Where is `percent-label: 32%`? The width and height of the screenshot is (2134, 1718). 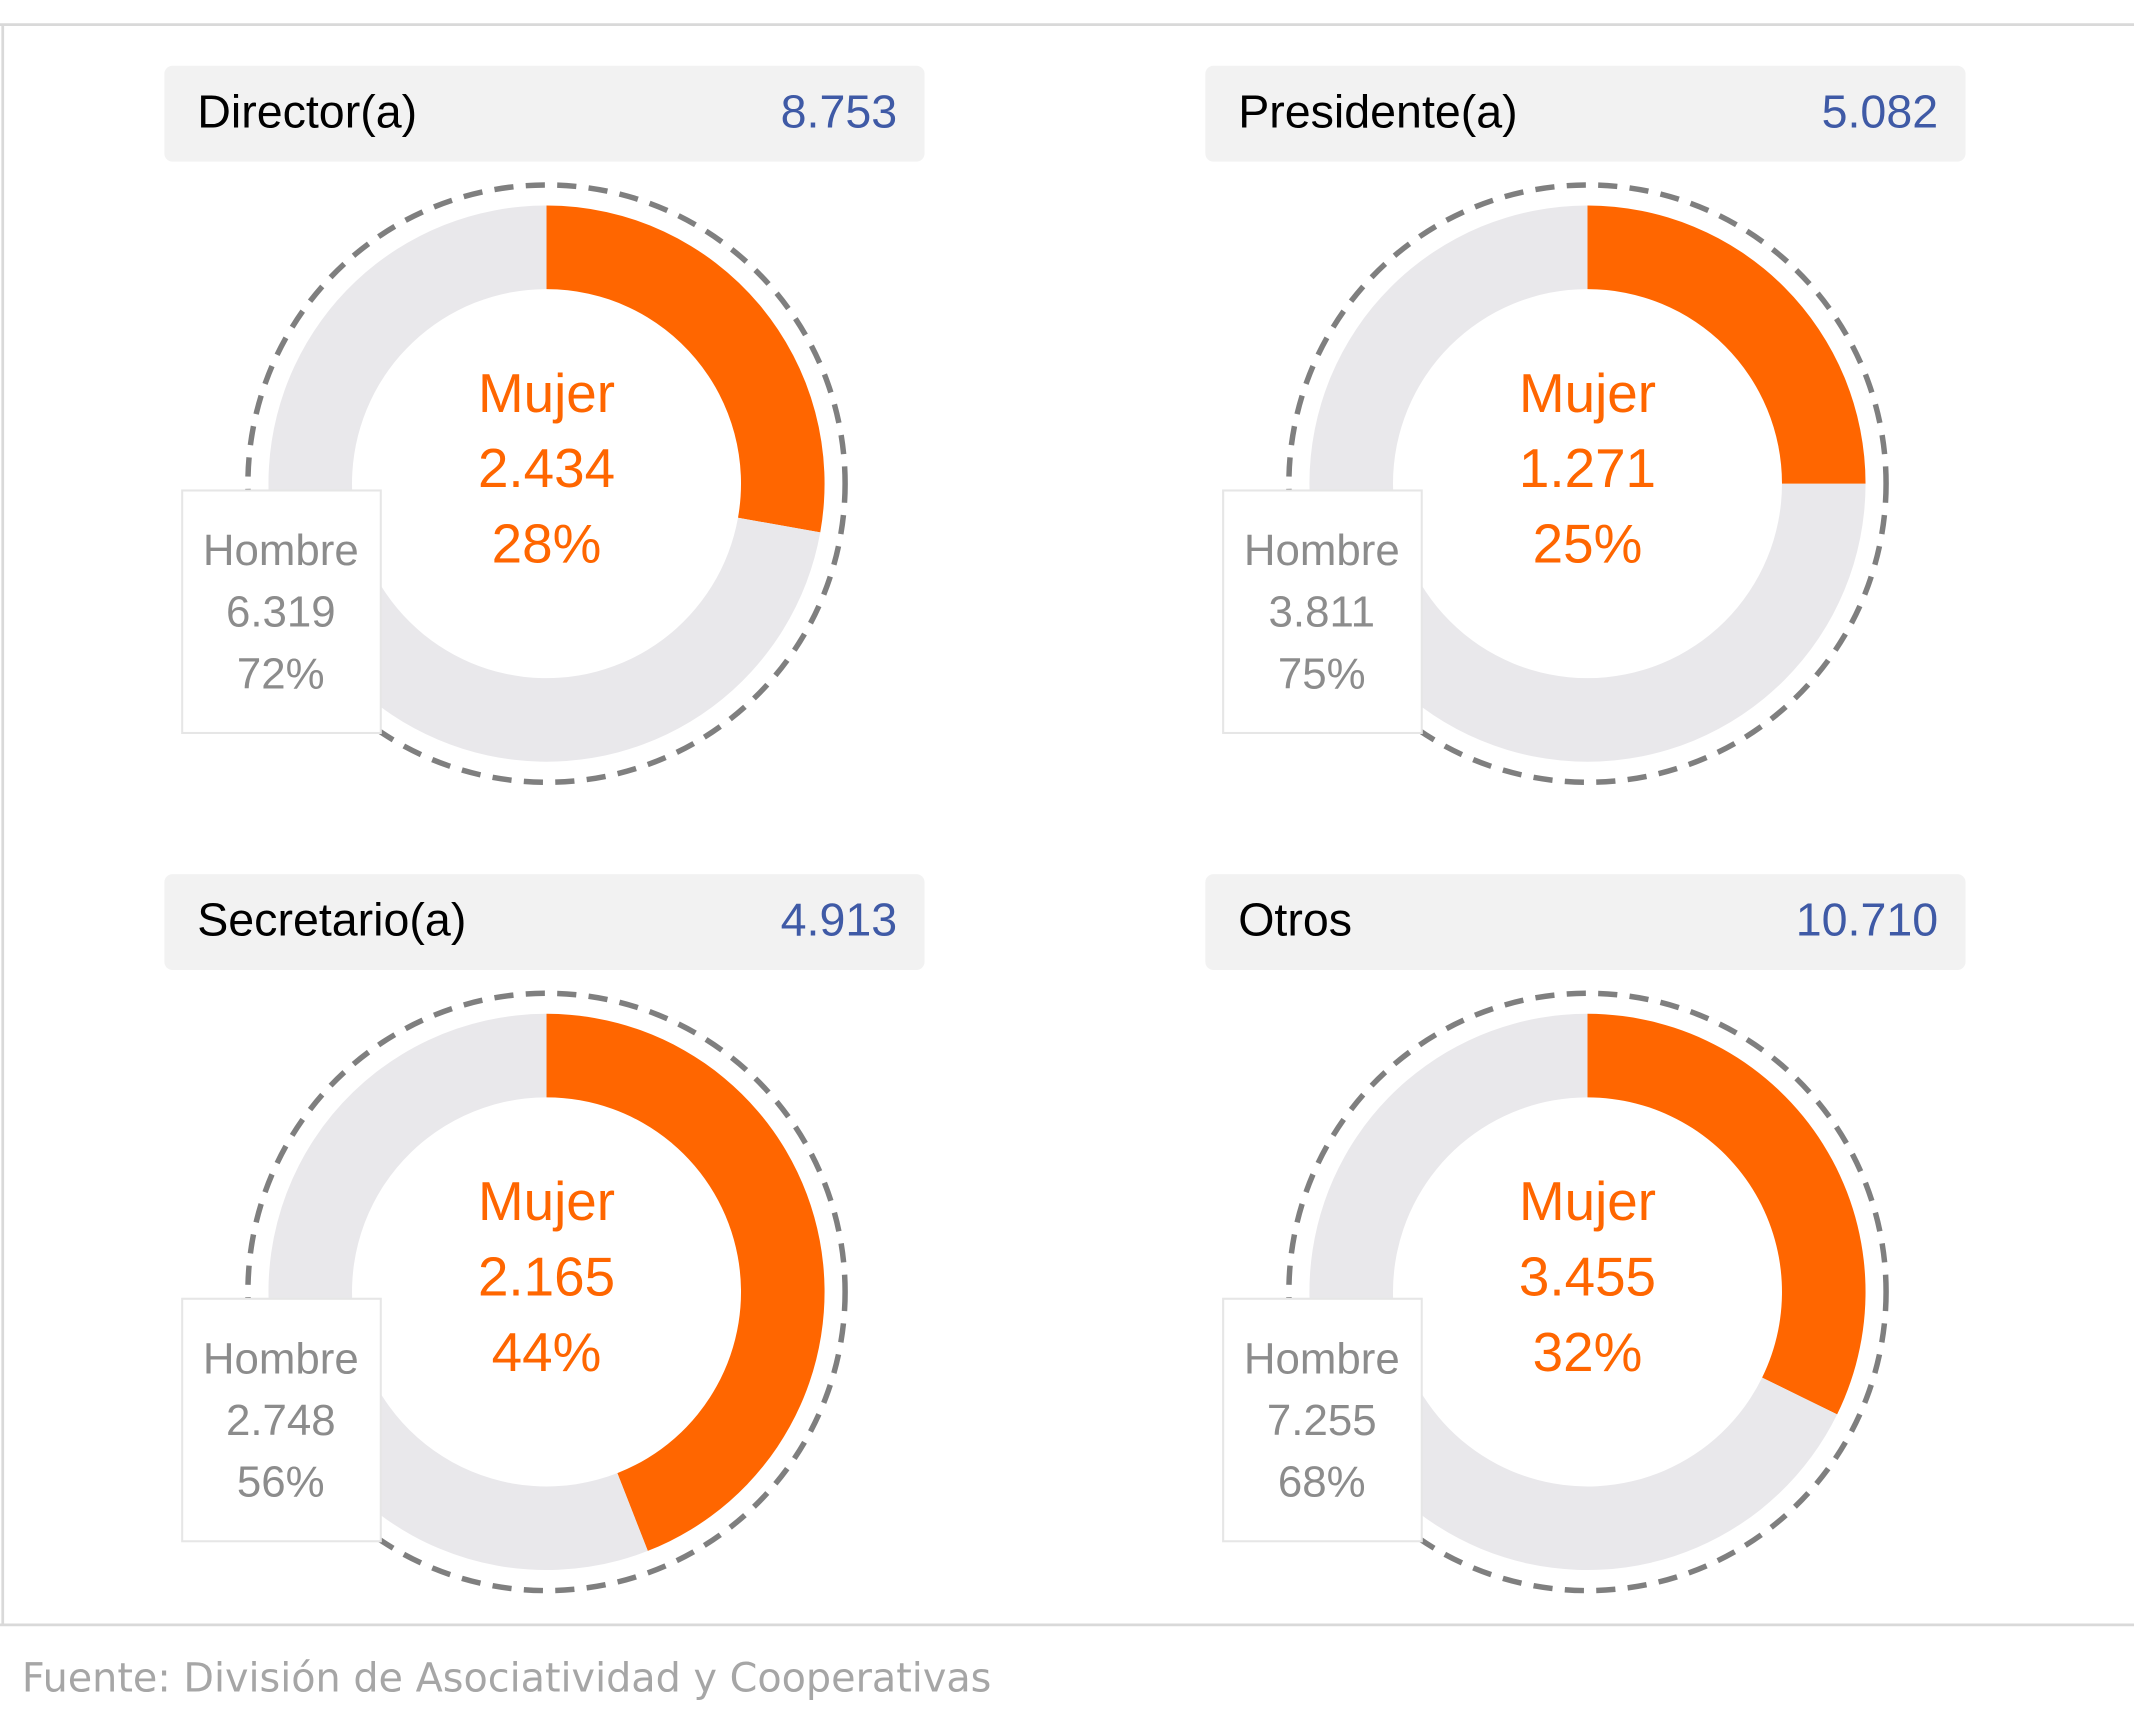 percent-label: 32% is located at coordinates (1588, 1352).